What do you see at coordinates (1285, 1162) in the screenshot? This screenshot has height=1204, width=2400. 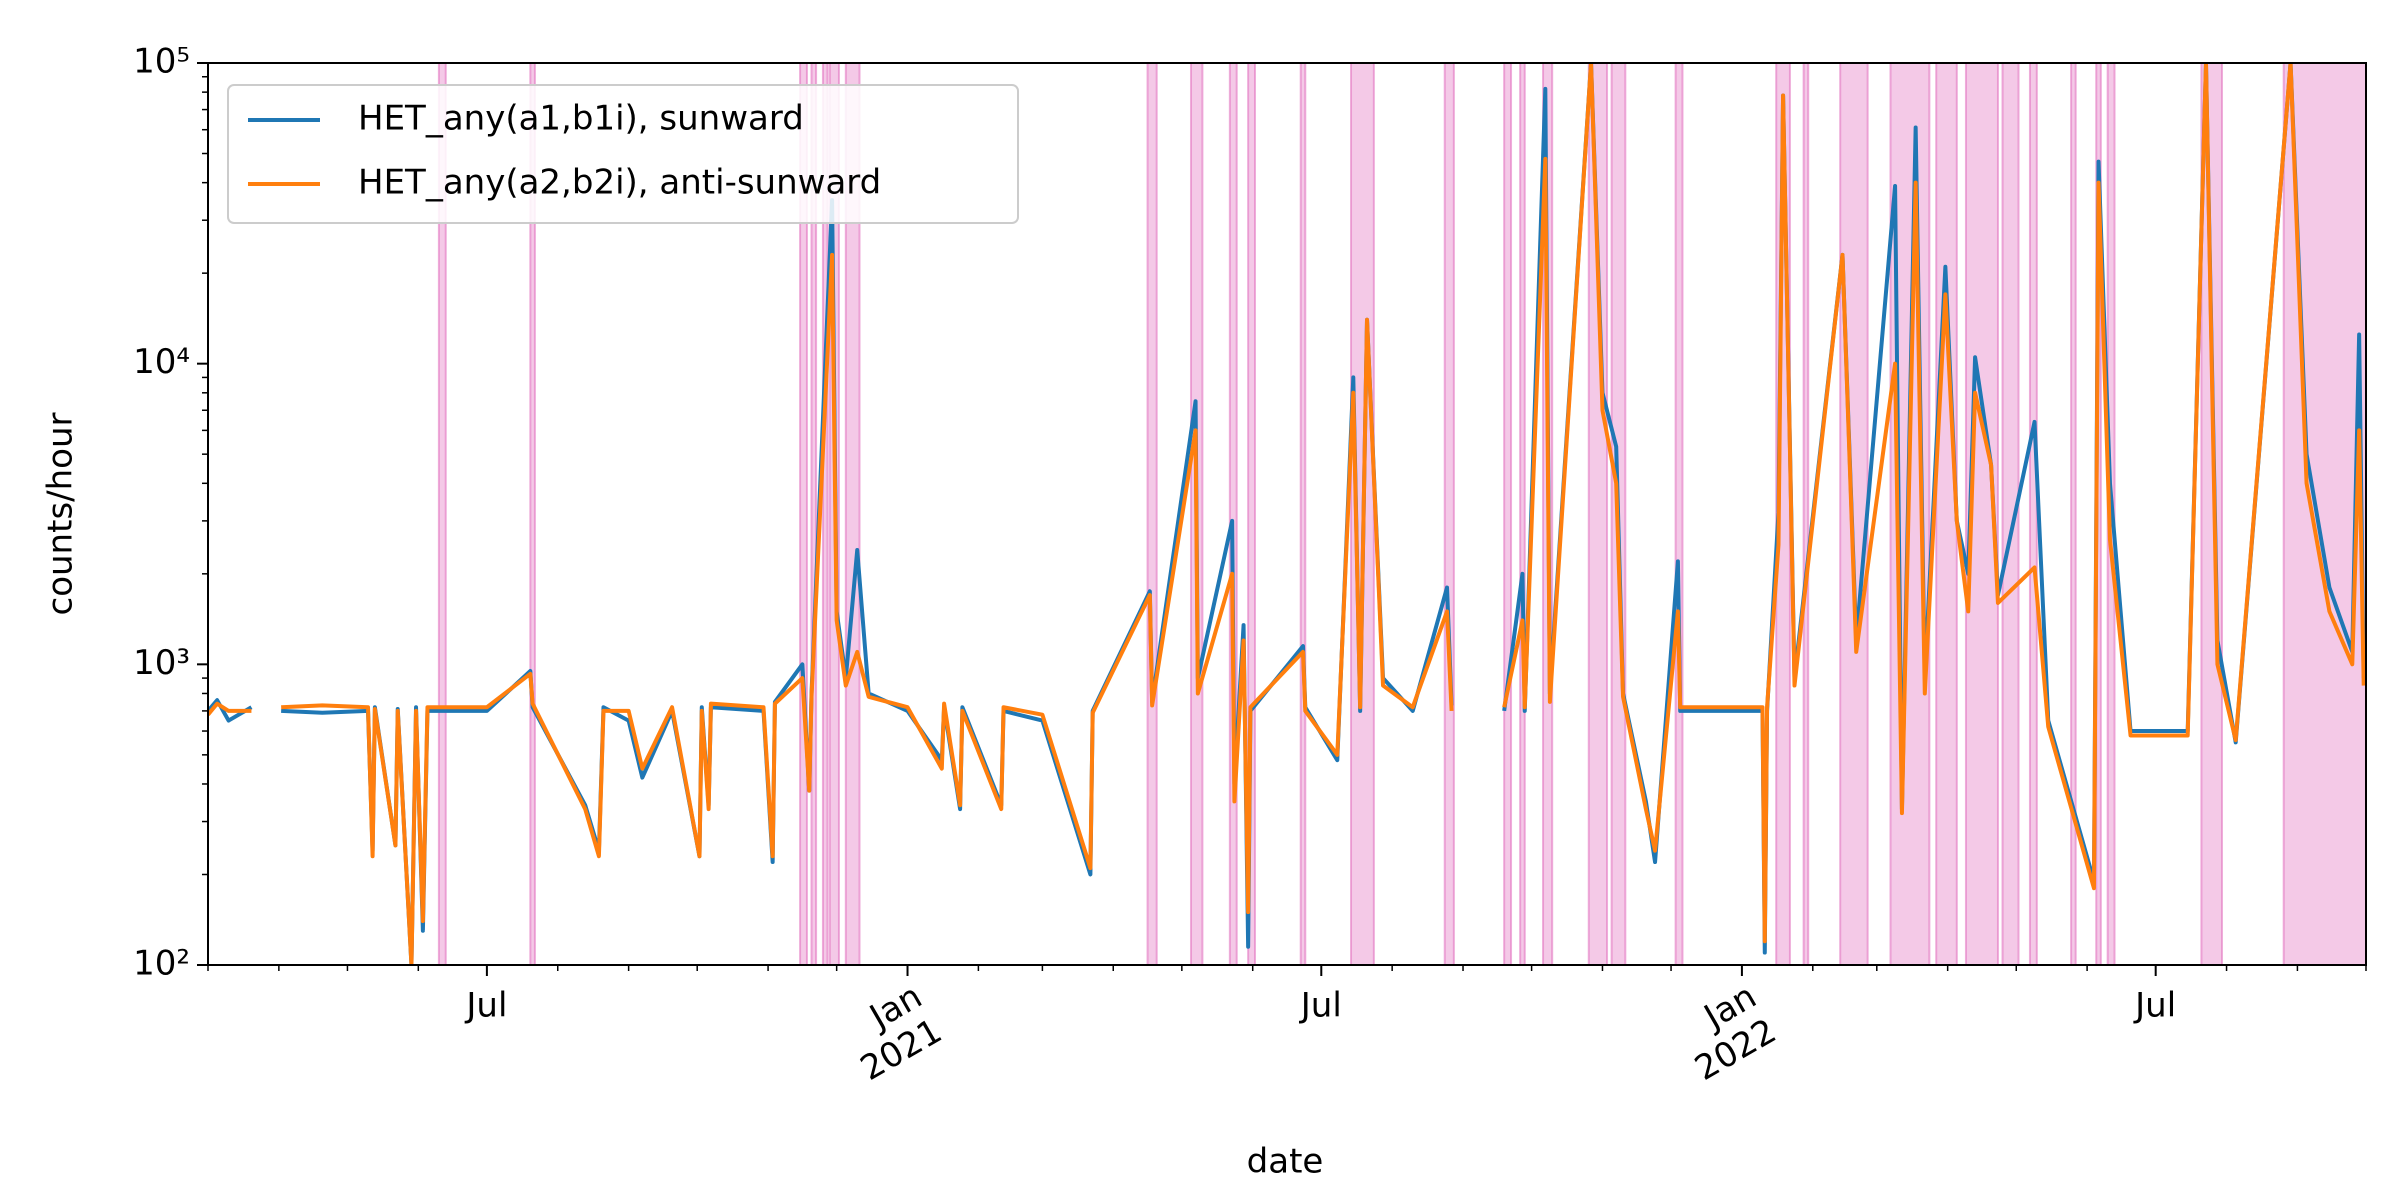 I see `x-axis-label: date` at bounding box center [1285, 1162].